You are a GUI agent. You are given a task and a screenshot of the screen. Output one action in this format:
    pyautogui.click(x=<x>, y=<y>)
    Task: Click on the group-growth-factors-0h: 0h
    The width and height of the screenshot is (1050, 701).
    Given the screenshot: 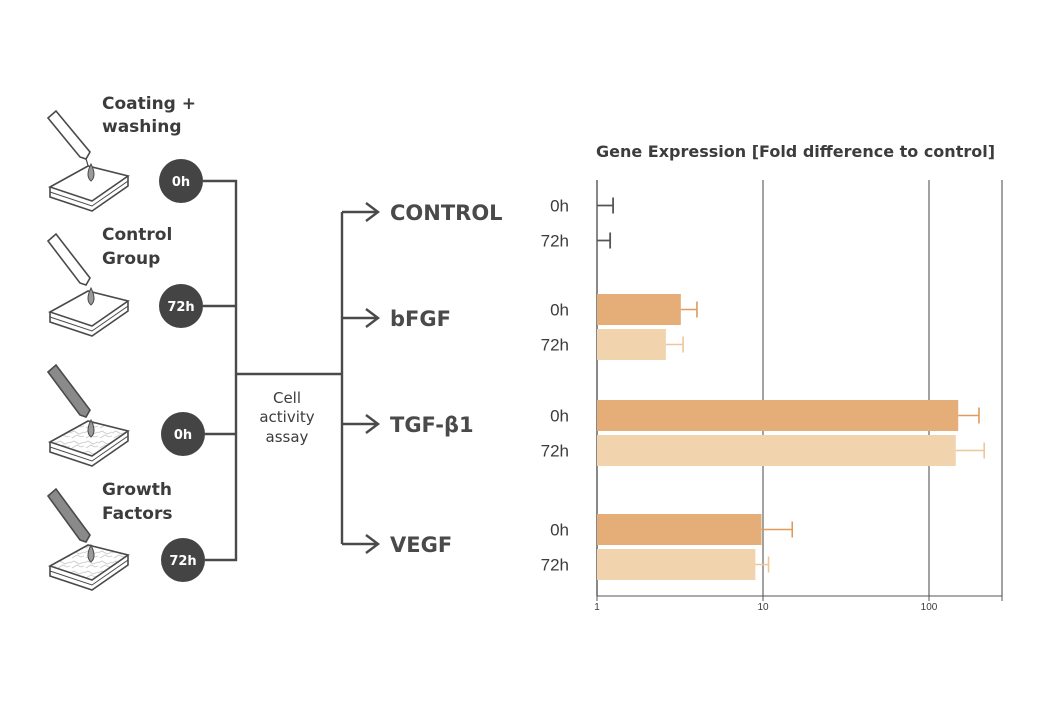 What is the action you would take?
    pyautogui.click(x=125, y=415)
    